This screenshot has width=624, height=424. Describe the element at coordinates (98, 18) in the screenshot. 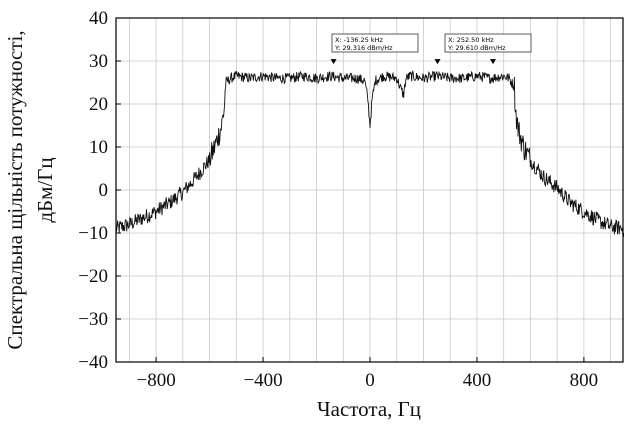

I see `y-tick-label: 40` at that location.